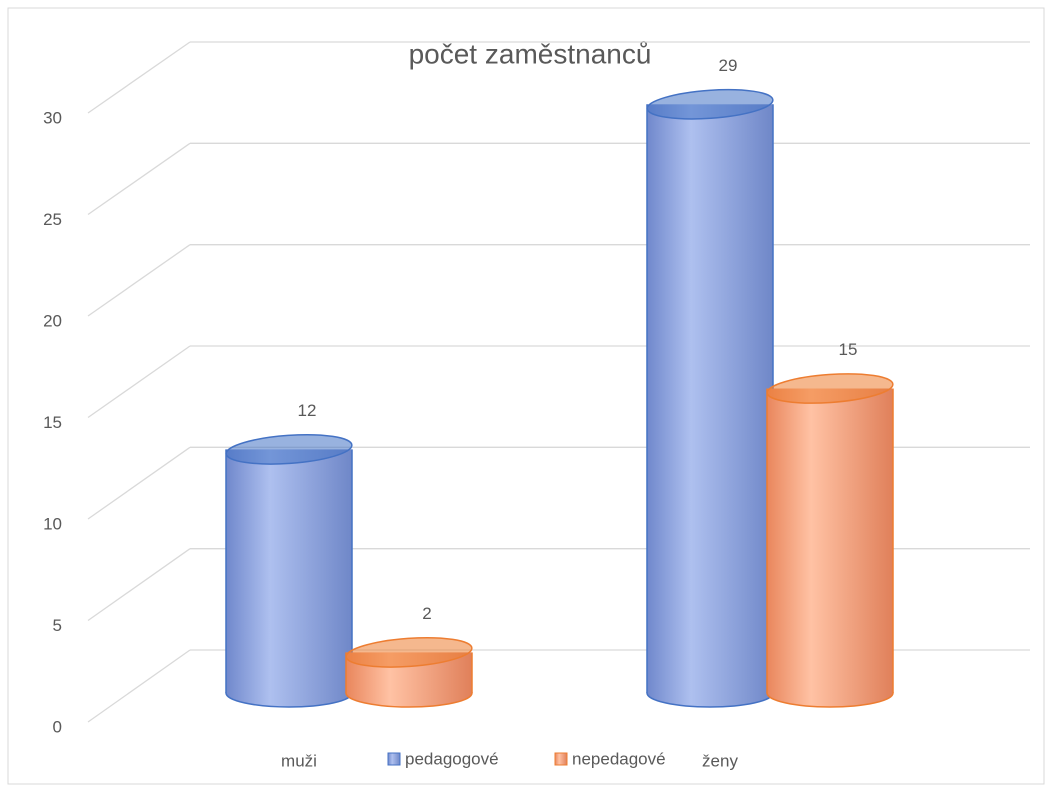 This screenshot has width=1047, height=787. I want to click on y-tick-label: 10, so click(52, 523).